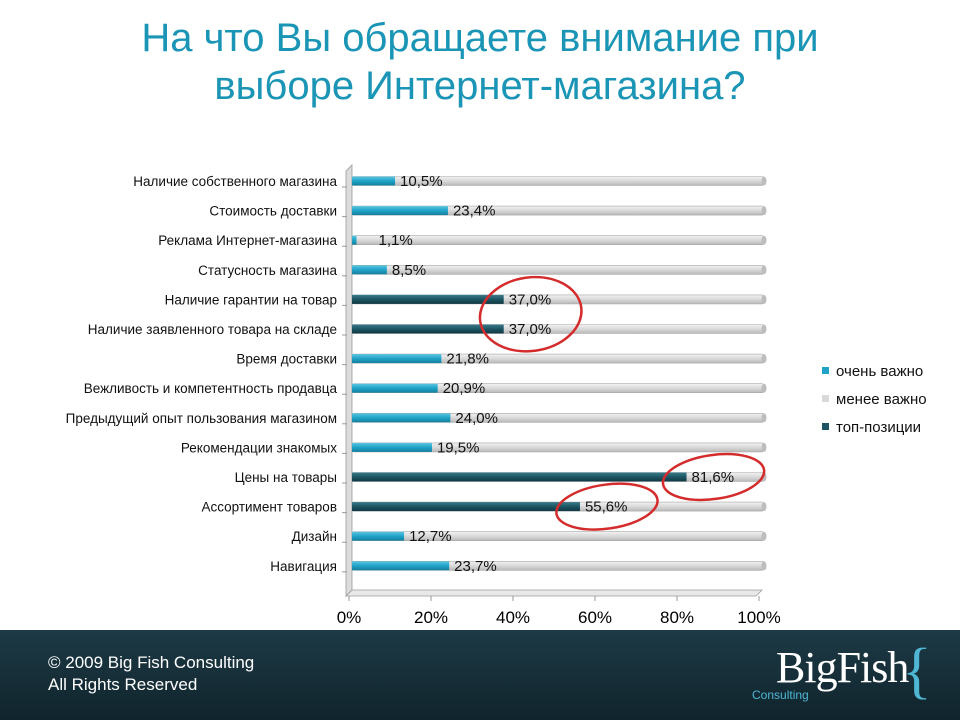 The height and width of the screenshot is (720, 960). Describe the element at coordinates (123, 684) in the screenshot. I see `footer-rights: All Rights Reserved` at that location.